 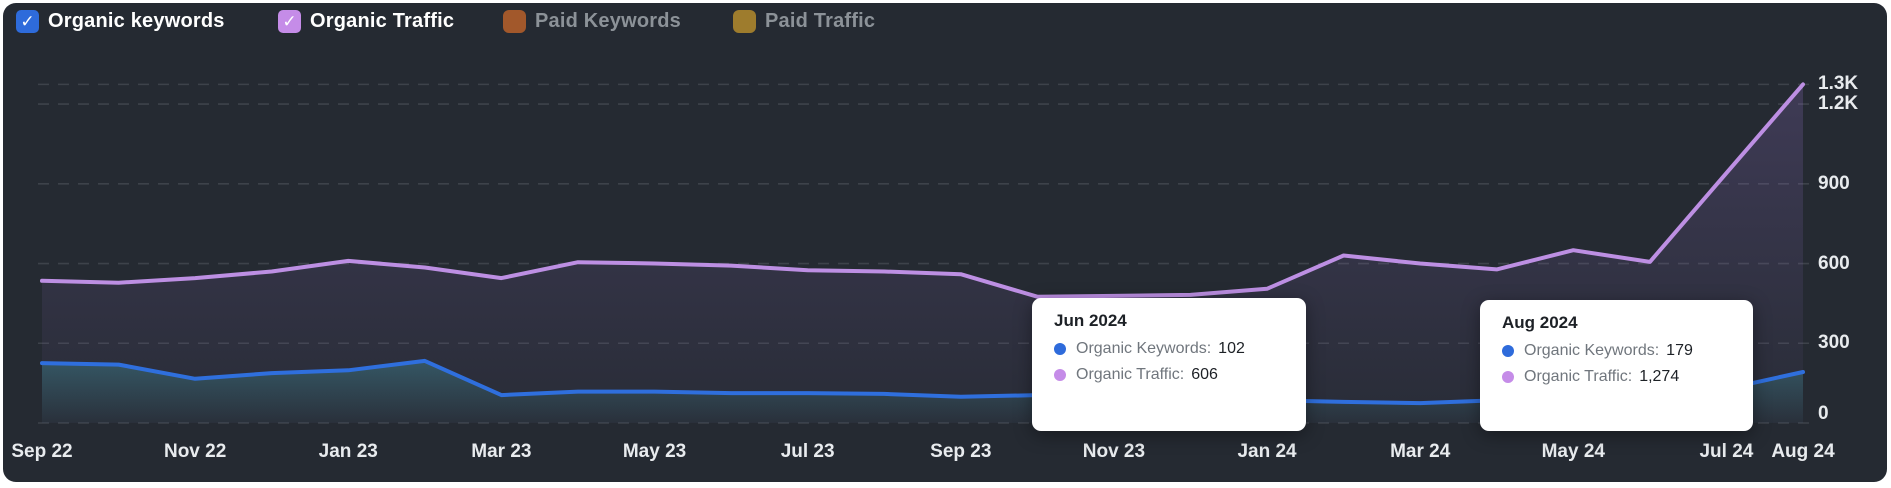 I want to click on tooltip-row-value: 179, so click(x=1679, y=350).